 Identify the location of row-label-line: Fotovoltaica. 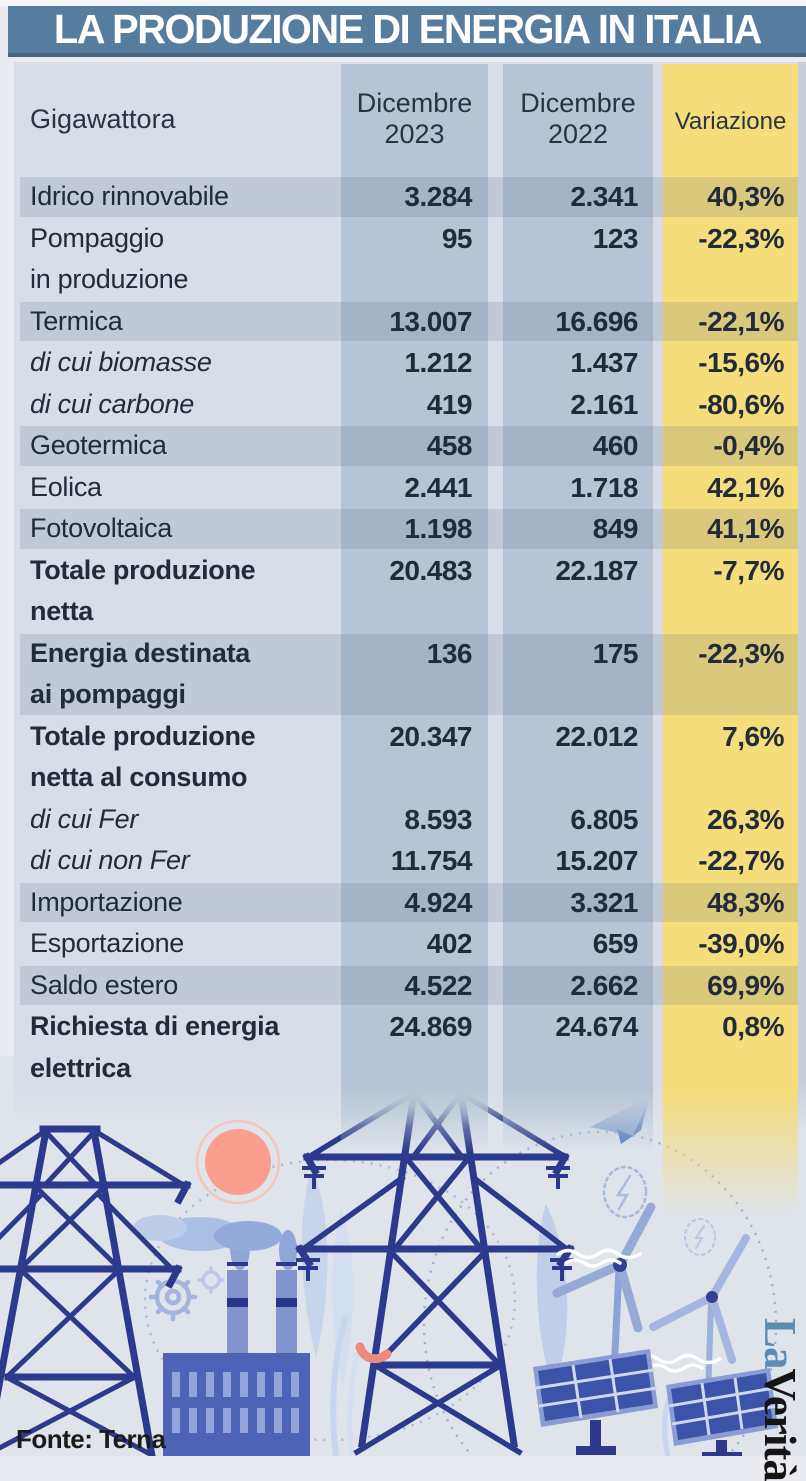
(101, 528).